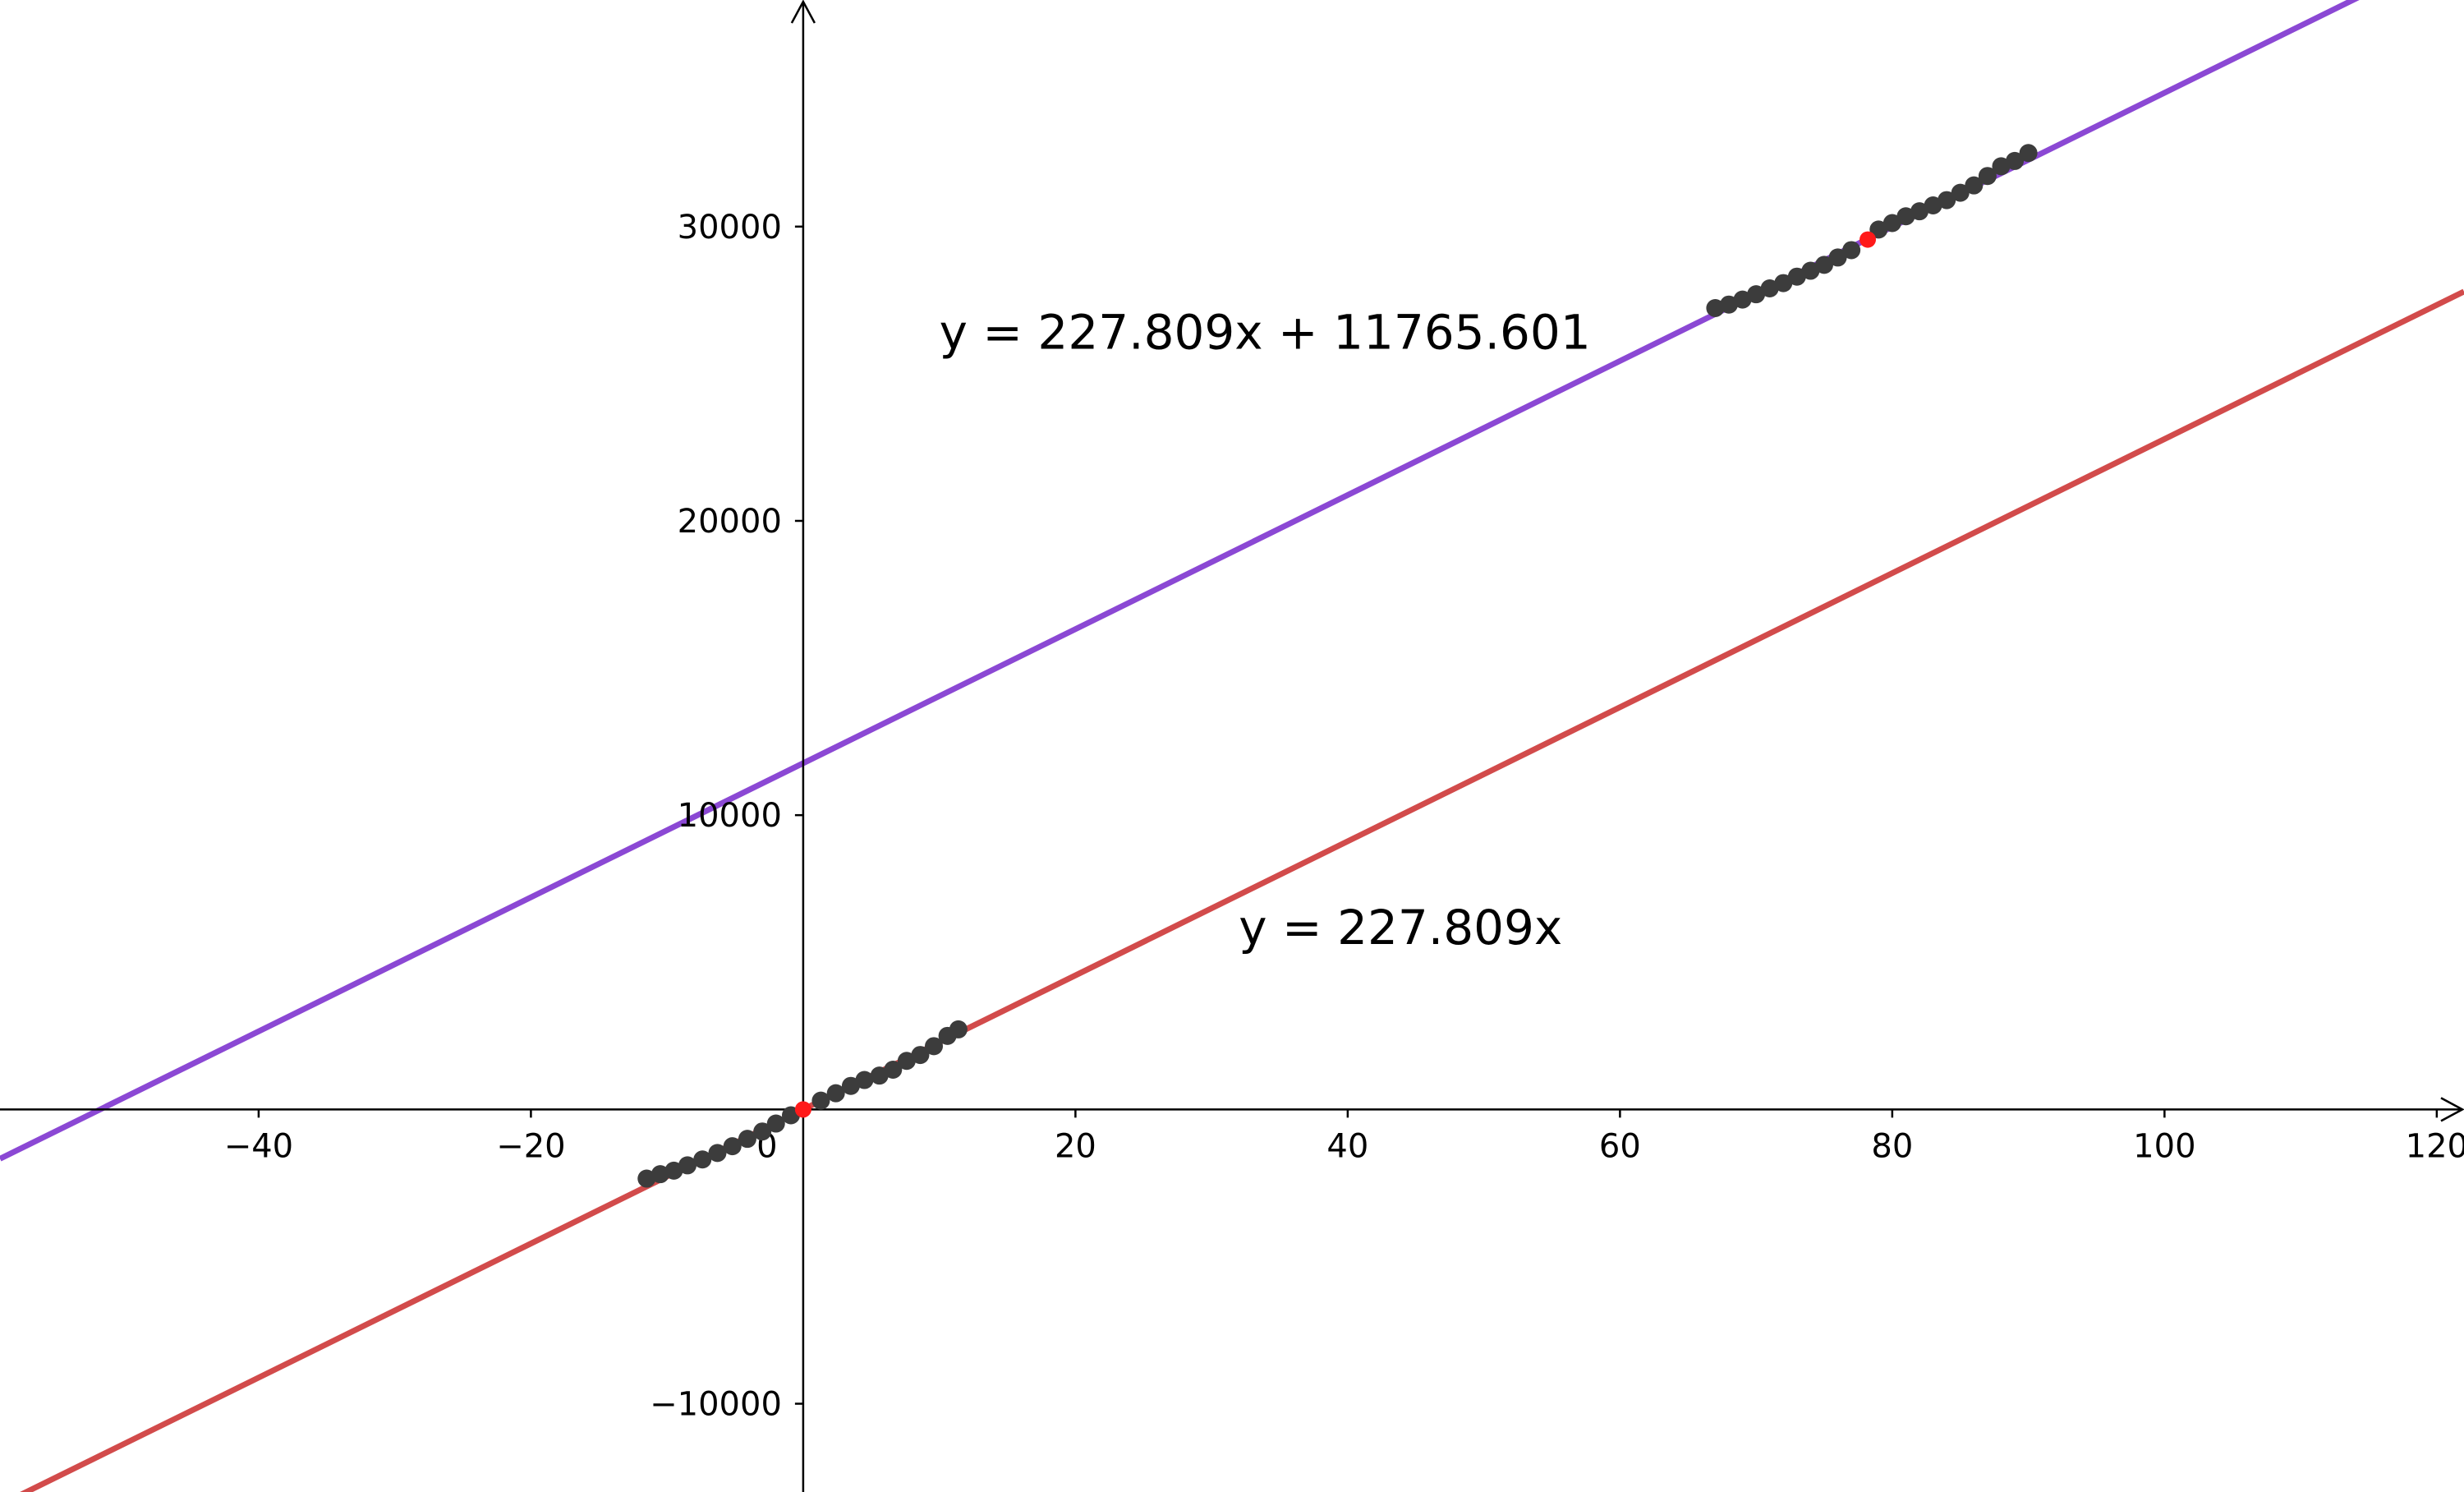 The height and width of the screenshot is (1492, 2464). Describe the element at coordinates (730, 816) in the screenshot. I see `y-tick-label: 10000` at that location.